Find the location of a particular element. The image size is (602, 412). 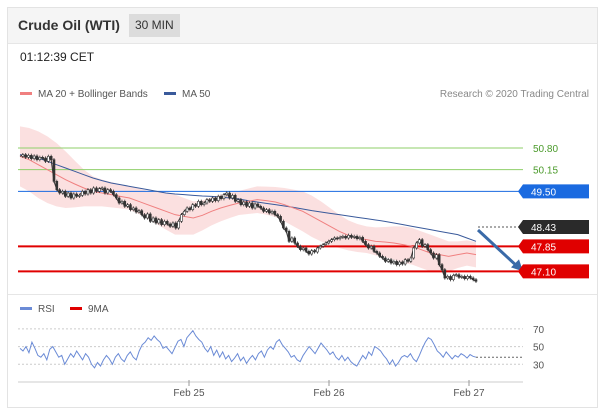

rsi-tick-2: 30 is located at coordinates (539, 365).